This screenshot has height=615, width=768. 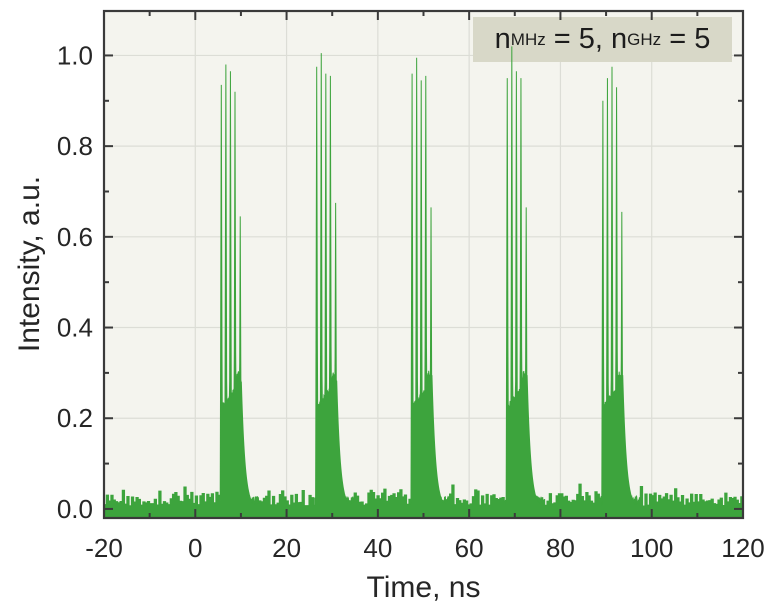 What do you see at coordinates (644, 39) in the screenshot?
I see `legend-var2-subscript: GHz` at bounding box center [644, 39].